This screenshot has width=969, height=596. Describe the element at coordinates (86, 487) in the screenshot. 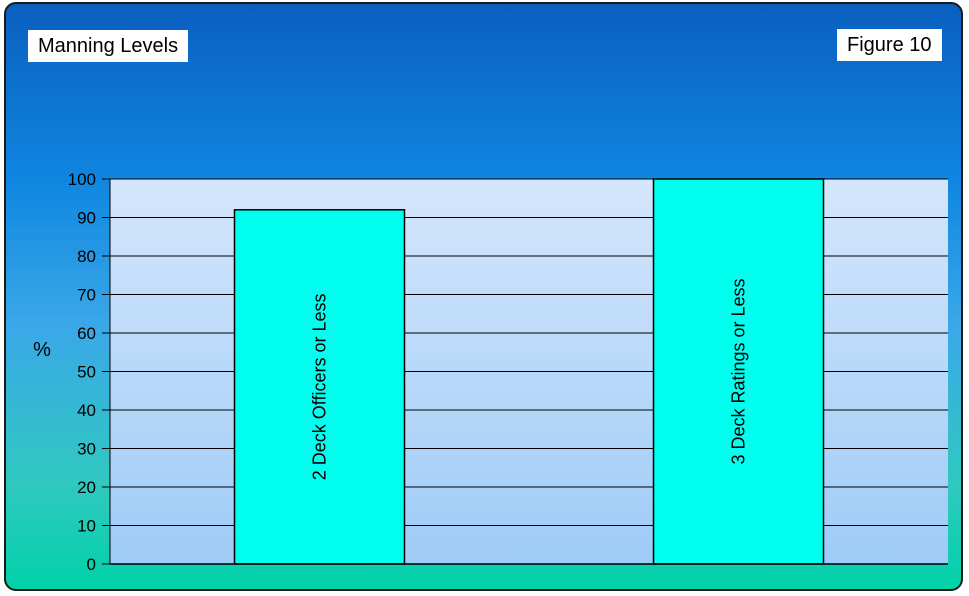

I see `y-tick-label: 20` at that location.